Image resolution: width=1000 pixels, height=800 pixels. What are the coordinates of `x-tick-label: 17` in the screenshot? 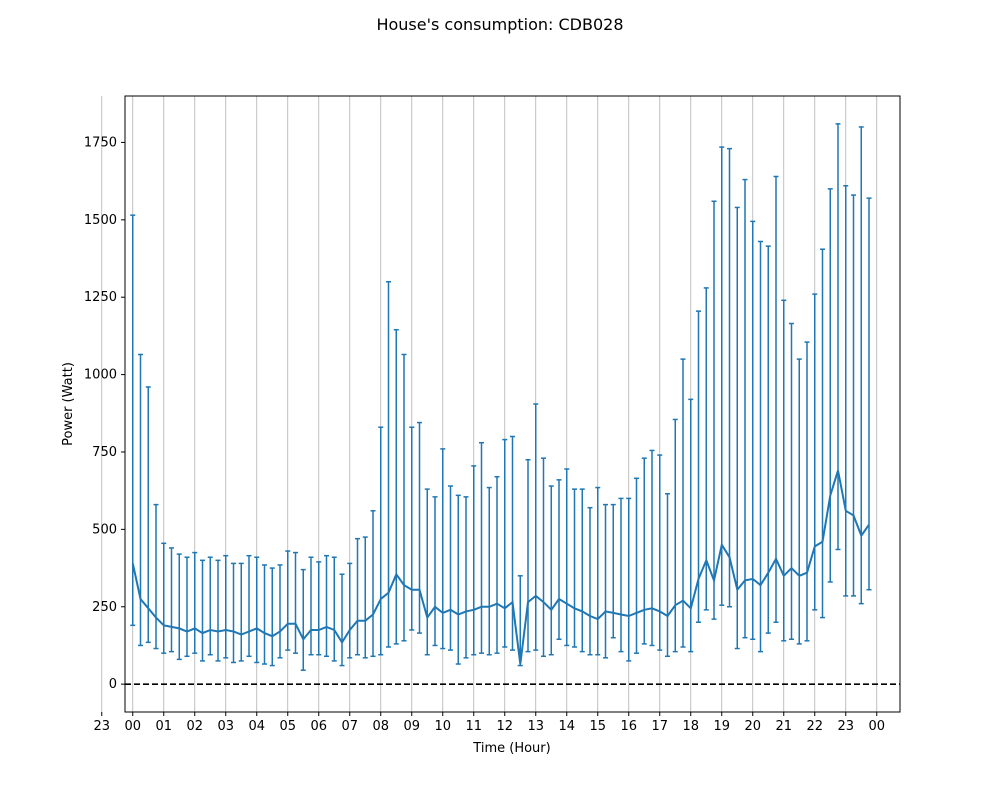 It's located at (659, 726).